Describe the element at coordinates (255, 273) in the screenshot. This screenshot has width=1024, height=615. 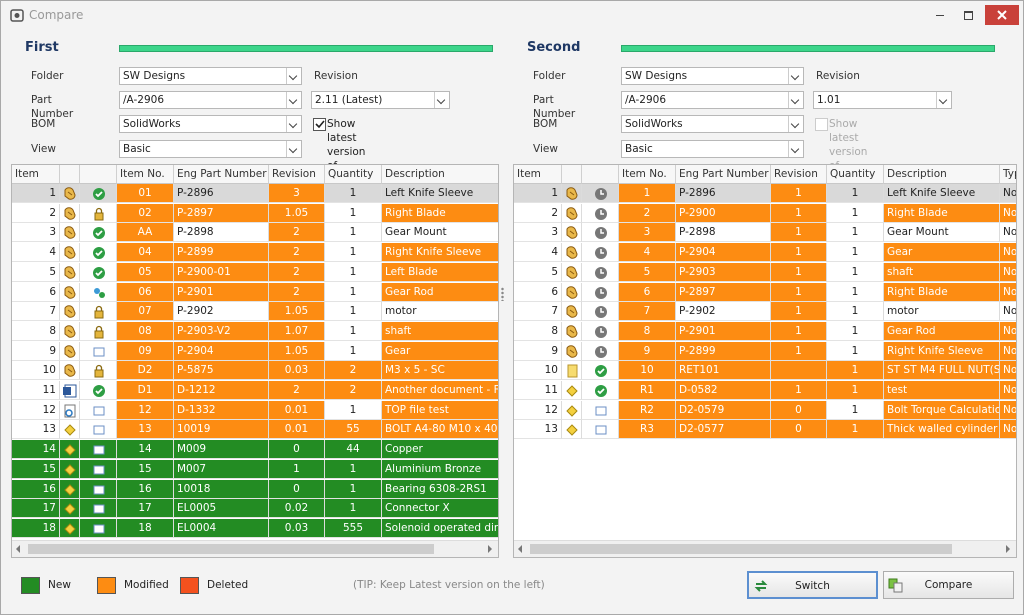
I see `row: 505P-2900-0121Left Blade` at that location.